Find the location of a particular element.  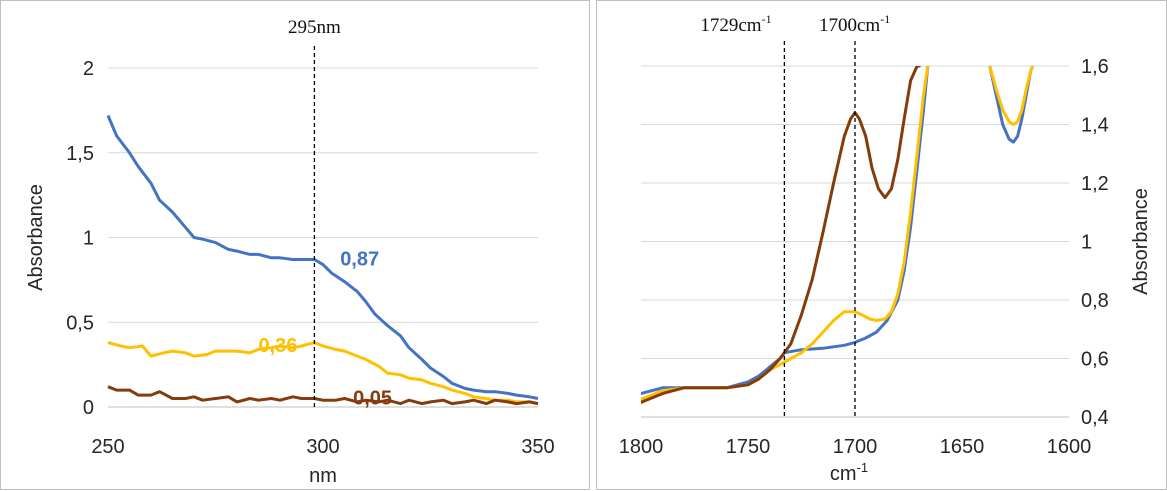

marker-label-base: 1700cm is located at coordinates (849, 25).